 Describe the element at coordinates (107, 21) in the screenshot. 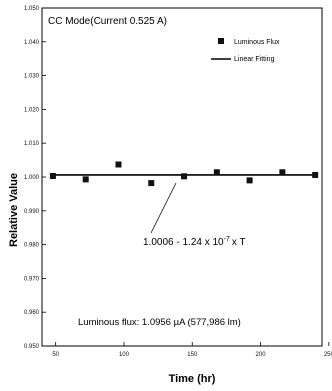

I see `chart-title: CC Mode(Current 0.525 A)` at that location.